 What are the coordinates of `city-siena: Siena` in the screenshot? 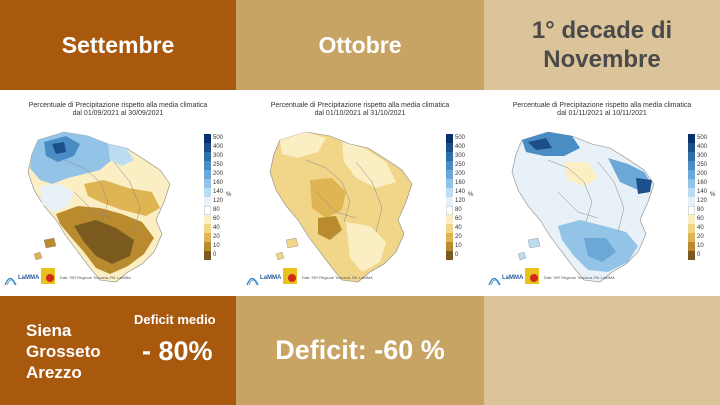 It's located at (49, 330).